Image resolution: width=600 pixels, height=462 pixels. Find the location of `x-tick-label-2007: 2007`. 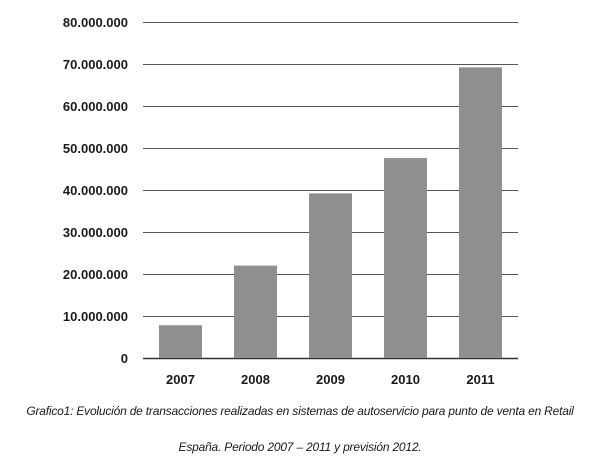

x-tick-label-2007: 2007 is located at coordinates (180, 379).